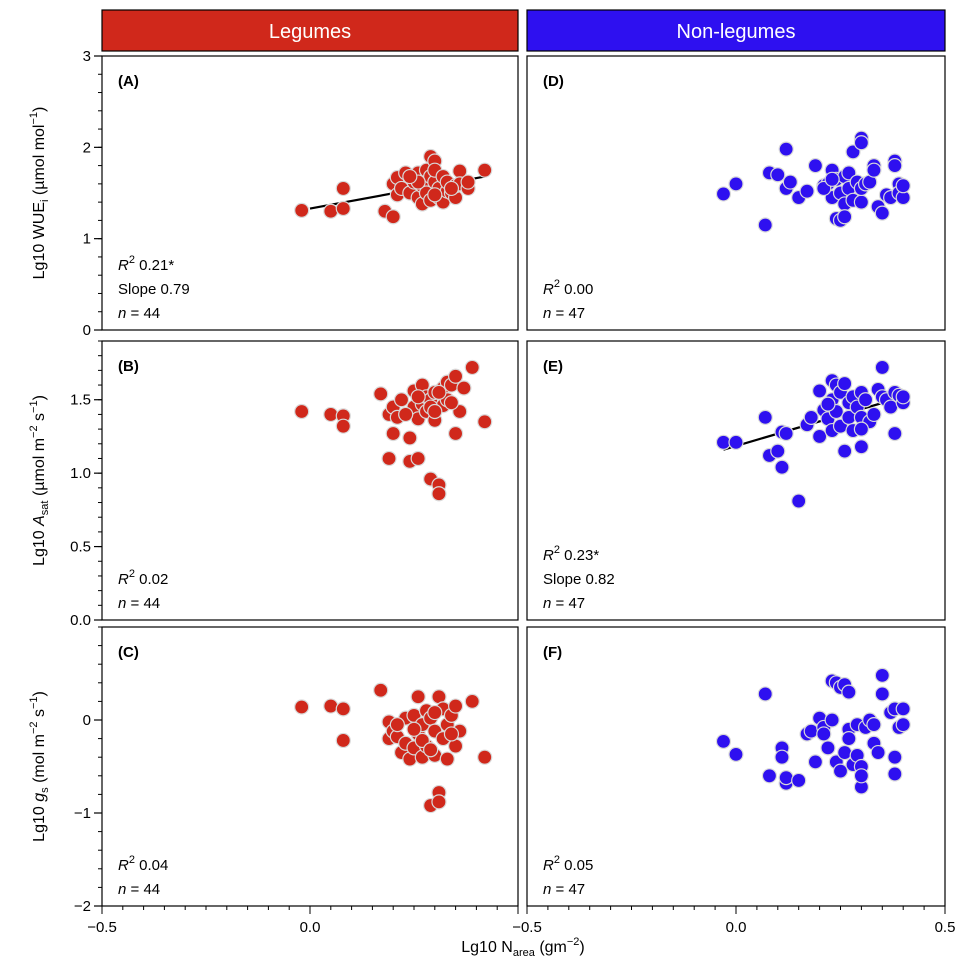 This screenshot has width=956, height=962. What do you see at coordinates (564, 313) in the screenshot?
I see `panel-d-stat-1: n = 47` at bounding box center [564, 313].